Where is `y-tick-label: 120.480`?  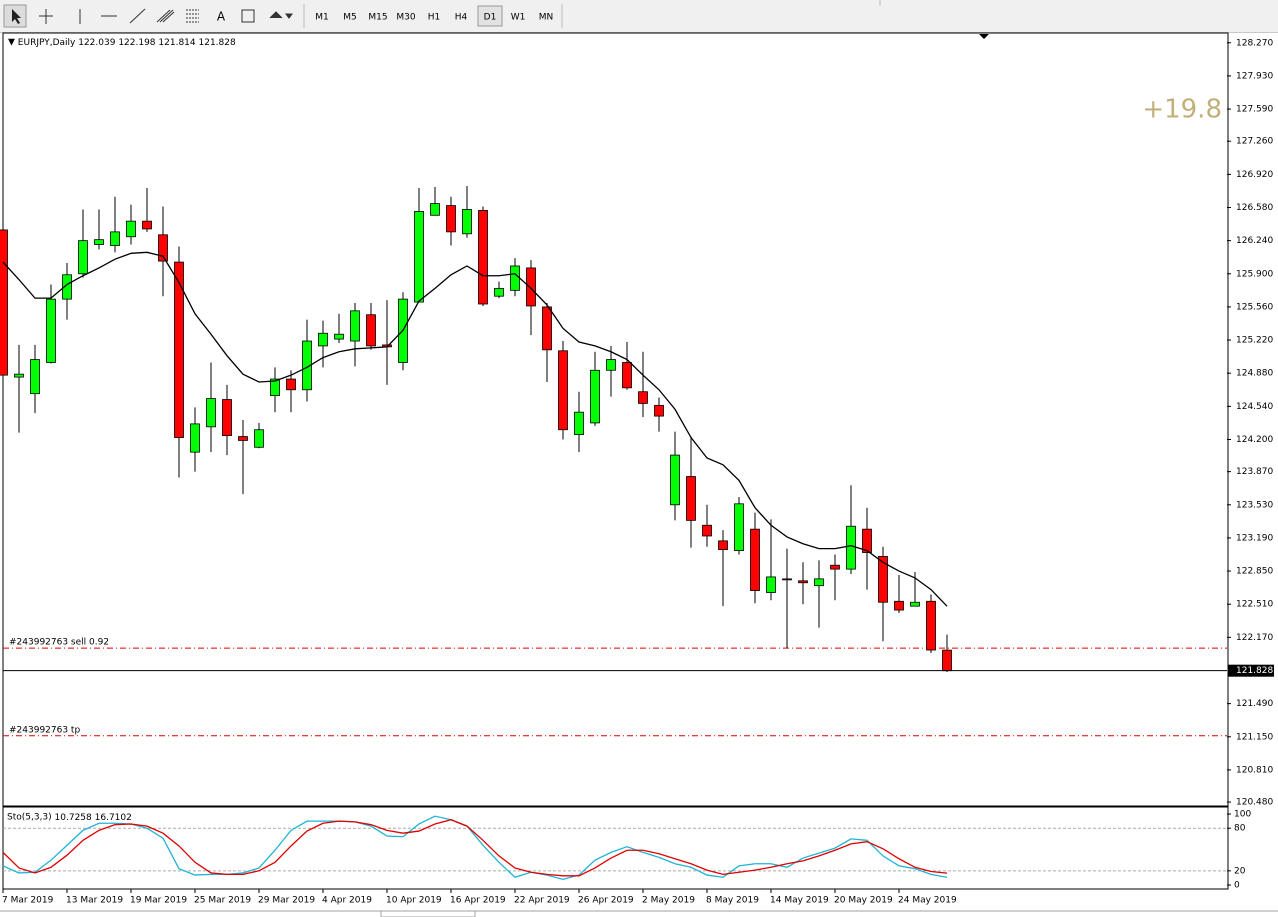 y-tick-label: 120.480 is located at coordinates (1254, 803).